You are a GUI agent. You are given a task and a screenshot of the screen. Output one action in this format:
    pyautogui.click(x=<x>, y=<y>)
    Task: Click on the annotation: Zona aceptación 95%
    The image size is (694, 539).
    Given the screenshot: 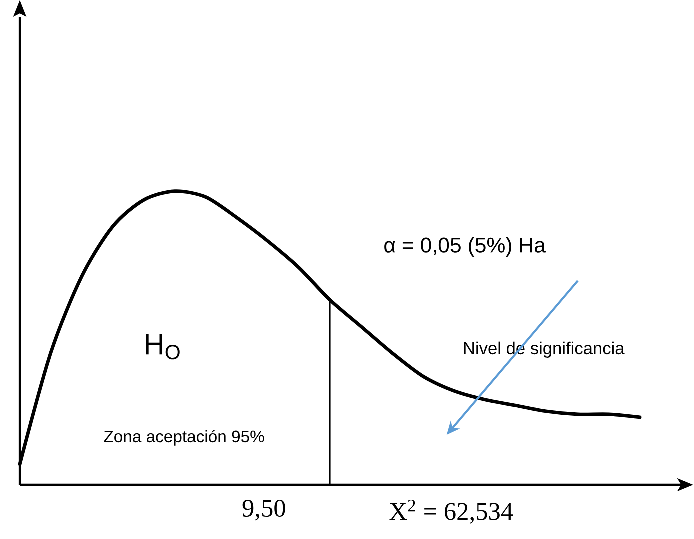 What is the action you would take?
    pyautogui.click(x=184, y=438)
    